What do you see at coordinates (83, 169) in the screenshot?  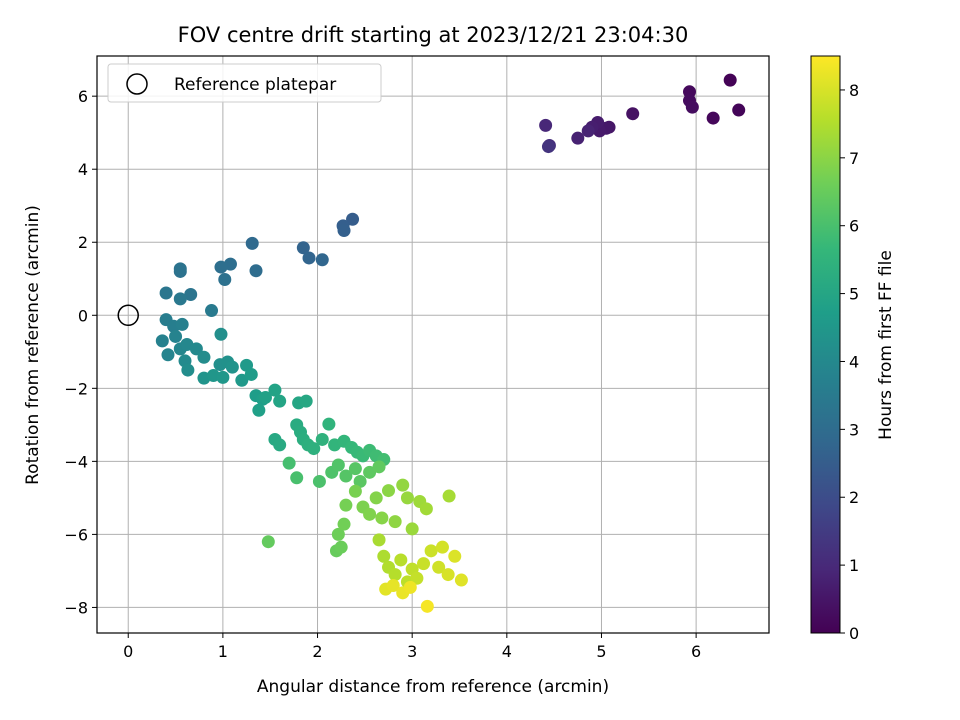 I see `y-tick-label: 4` at bounding box center [83, 169].